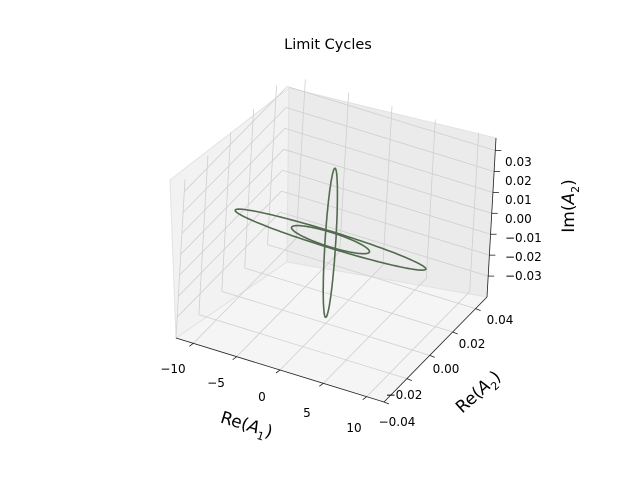  Describe the element at coordinates (491, 217) in the screenshot. I see `z-axis-edge` at that location.